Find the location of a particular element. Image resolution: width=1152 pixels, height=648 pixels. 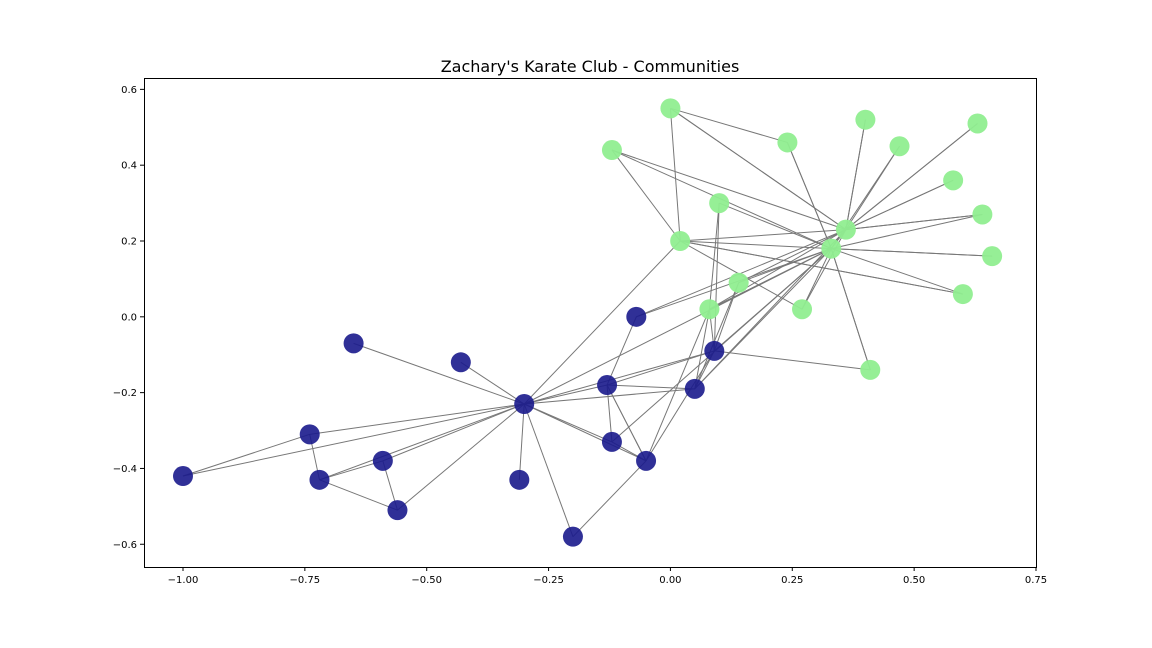

y-tick-label-3: 0.0 is located at coordinates (129, 317).